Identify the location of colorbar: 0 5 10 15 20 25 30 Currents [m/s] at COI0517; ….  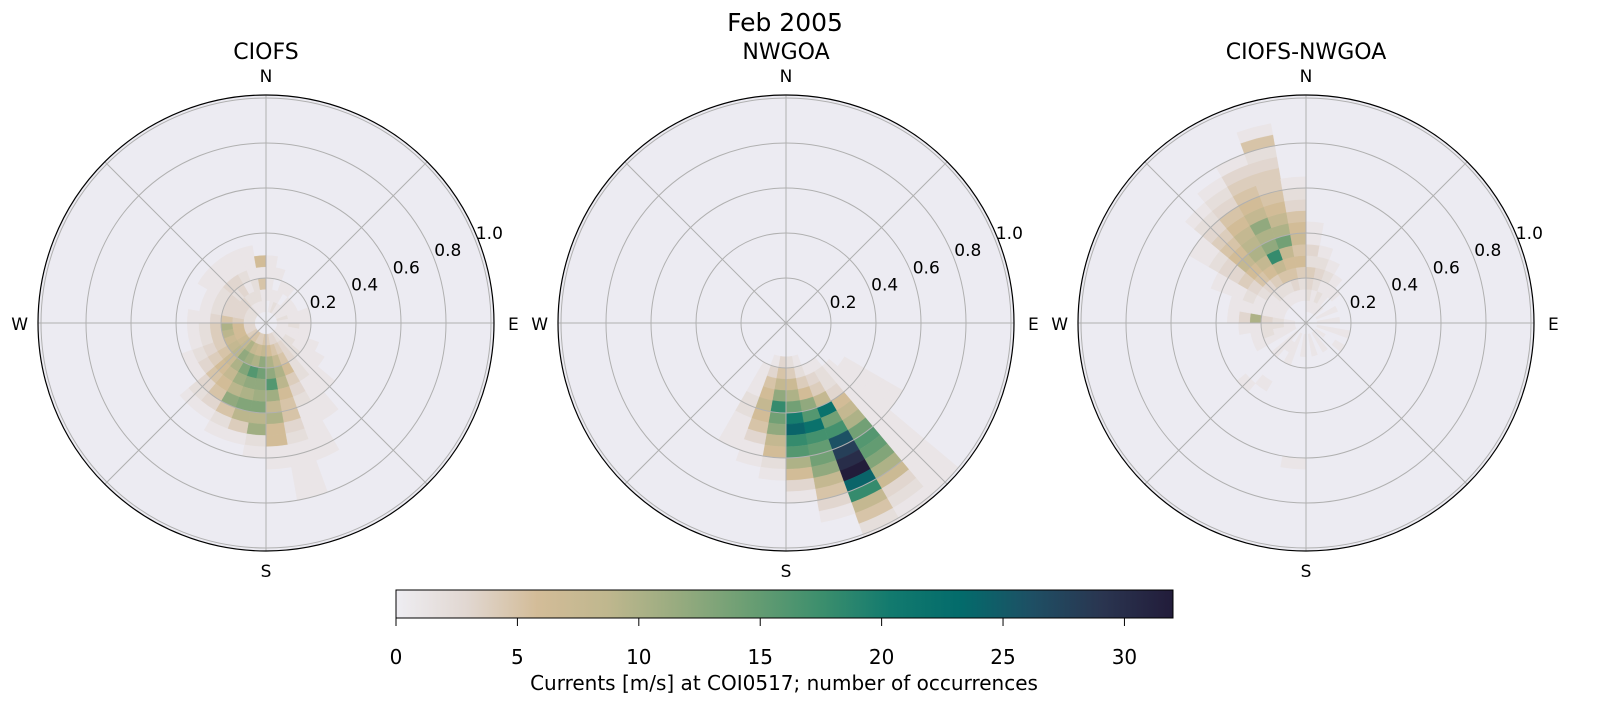
(782, 642).